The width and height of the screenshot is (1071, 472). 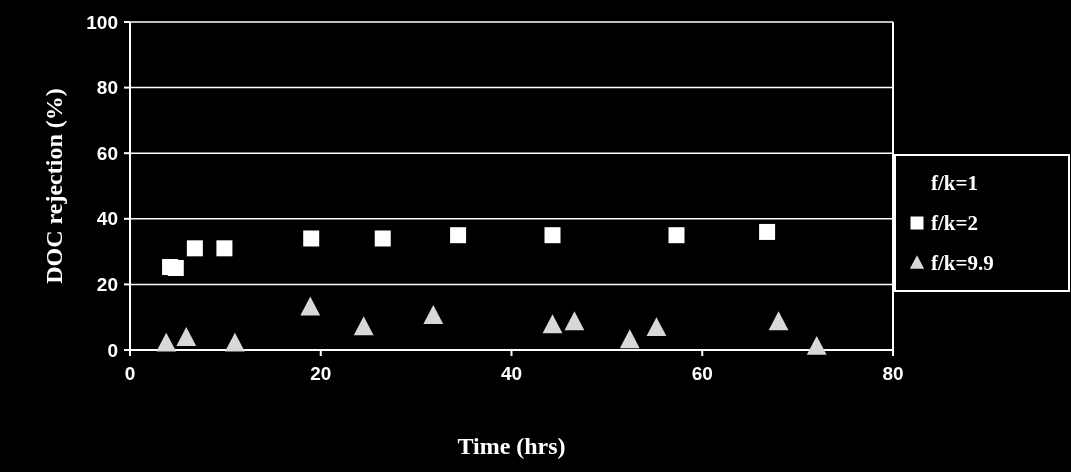 What do you see at coordinates (107, 88) in the screenshot?
I see `y-tick-label: 80` at bounding box center [107, 88].